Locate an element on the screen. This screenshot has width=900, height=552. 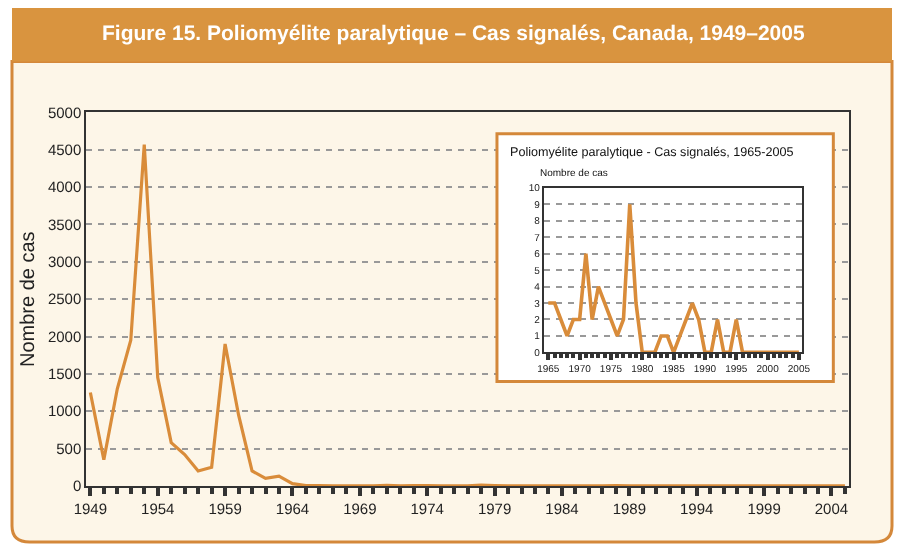
y-axis-title: Nombre de cas is located at coordinates (28, 299).